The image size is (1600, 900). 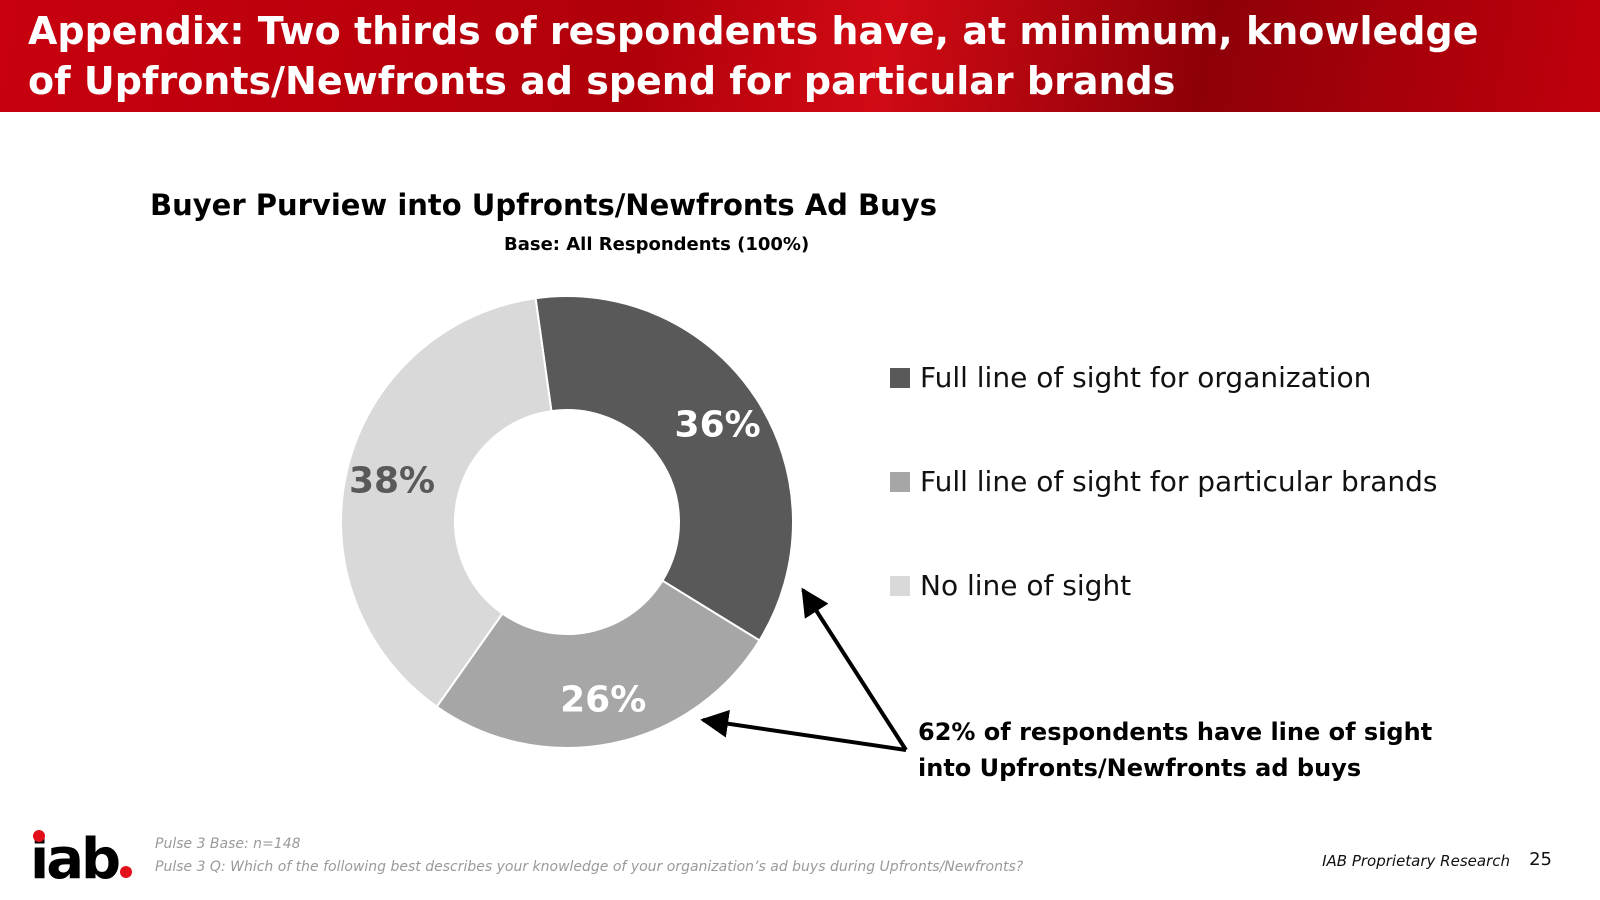 I want to click on legend-label: Full line of sight for organization, so click(x=1146, y=377).